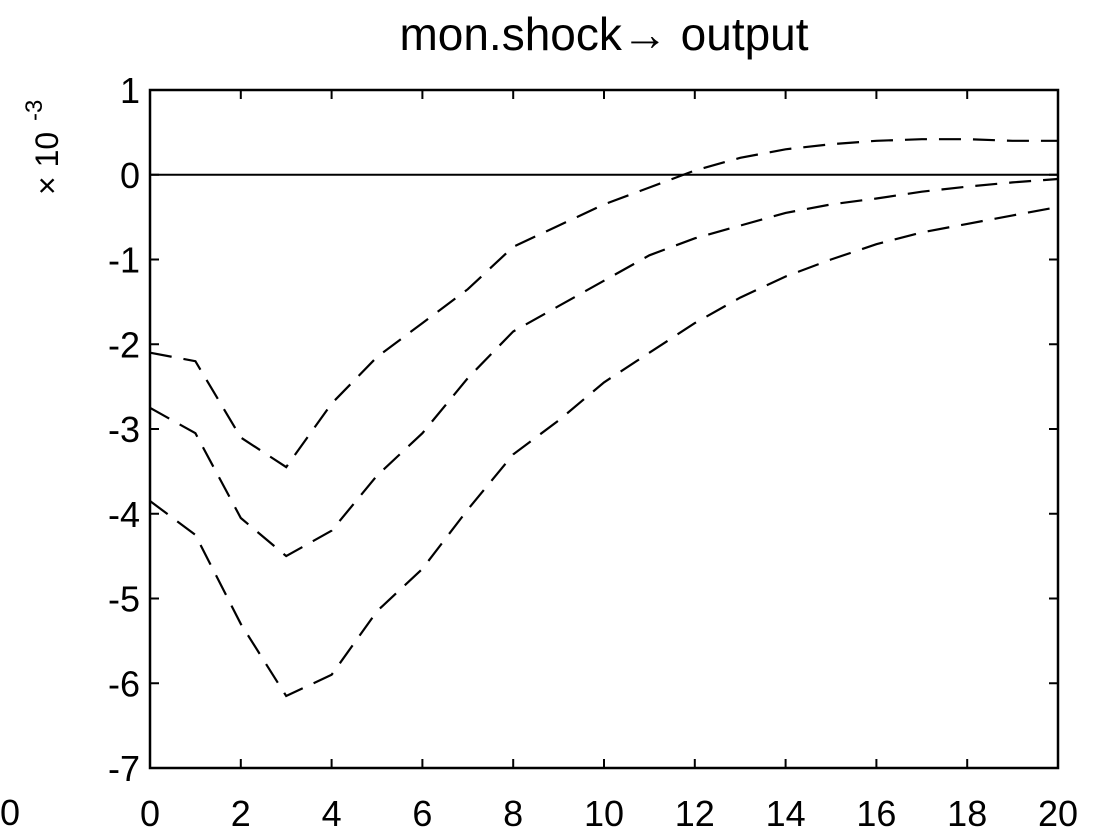  What do you see at coordinates (130, 175) in the screenshot?
I see `y-tick-label: 0` at bounding box center [130, 175].